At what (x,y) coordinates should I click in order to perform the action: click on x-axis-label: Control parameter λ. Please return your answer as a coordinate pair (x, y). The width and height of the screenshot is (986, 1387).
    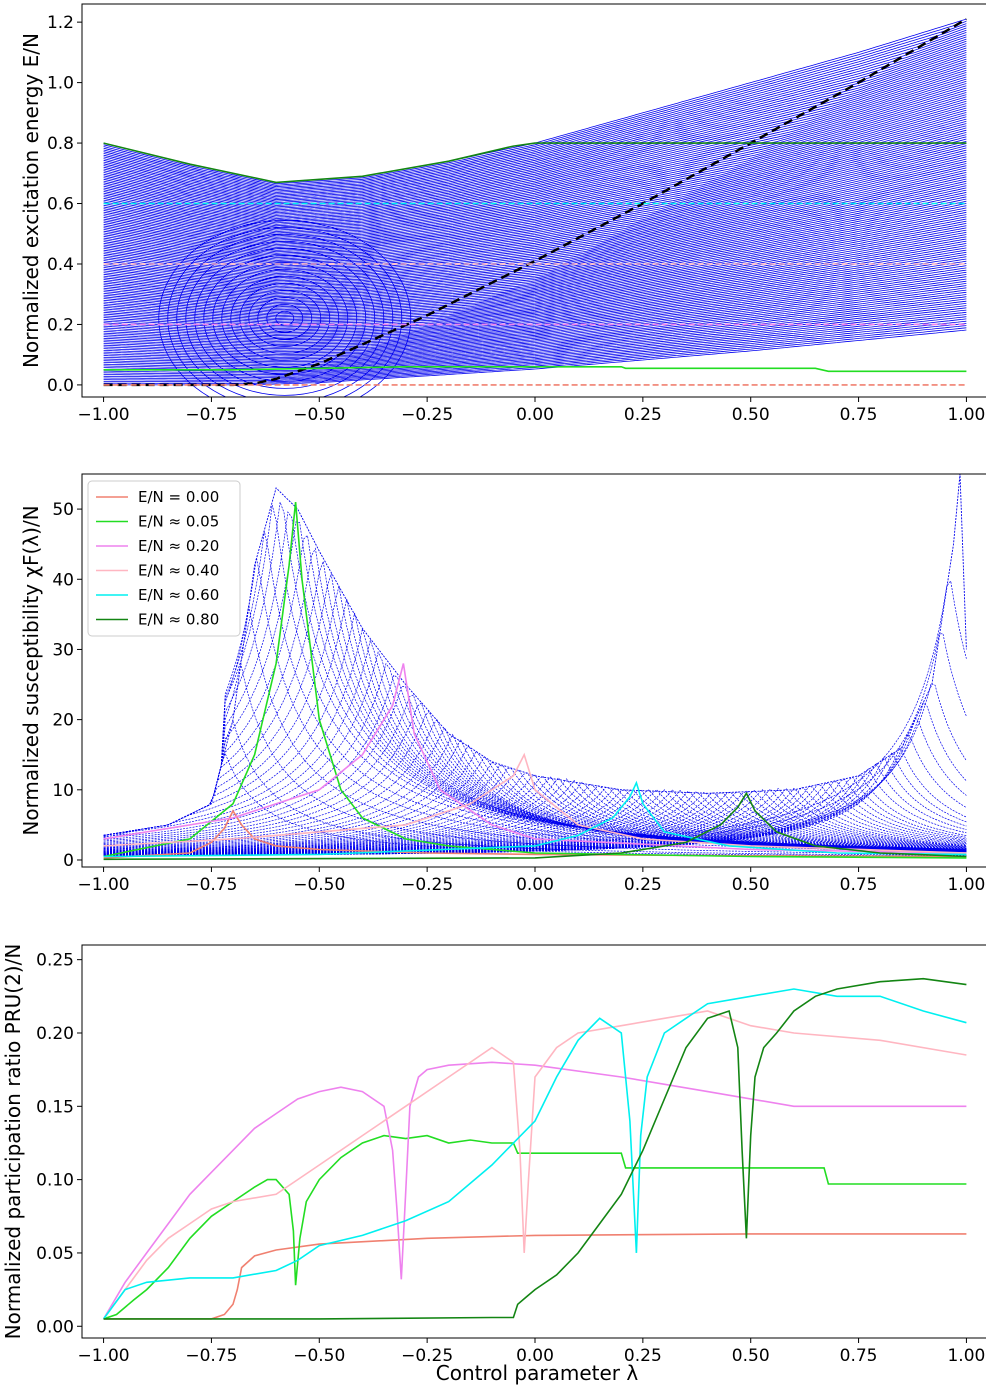
    Looking at the image, I should click on (537, 1373).